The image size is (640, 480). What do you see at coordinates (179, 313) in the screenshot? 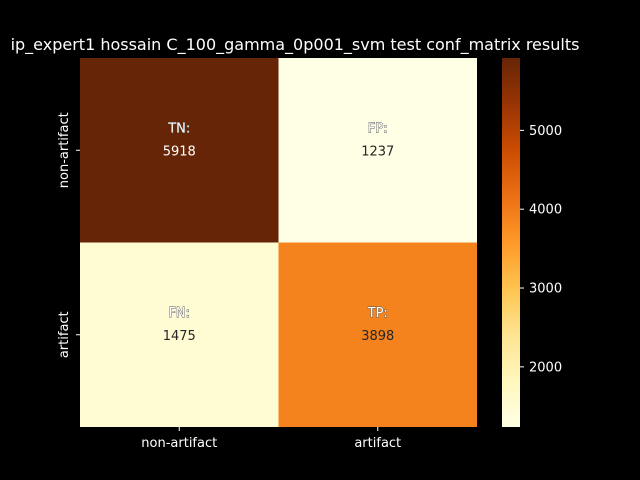
I see `cell-label: FN:` at bounding box center [179, 313].